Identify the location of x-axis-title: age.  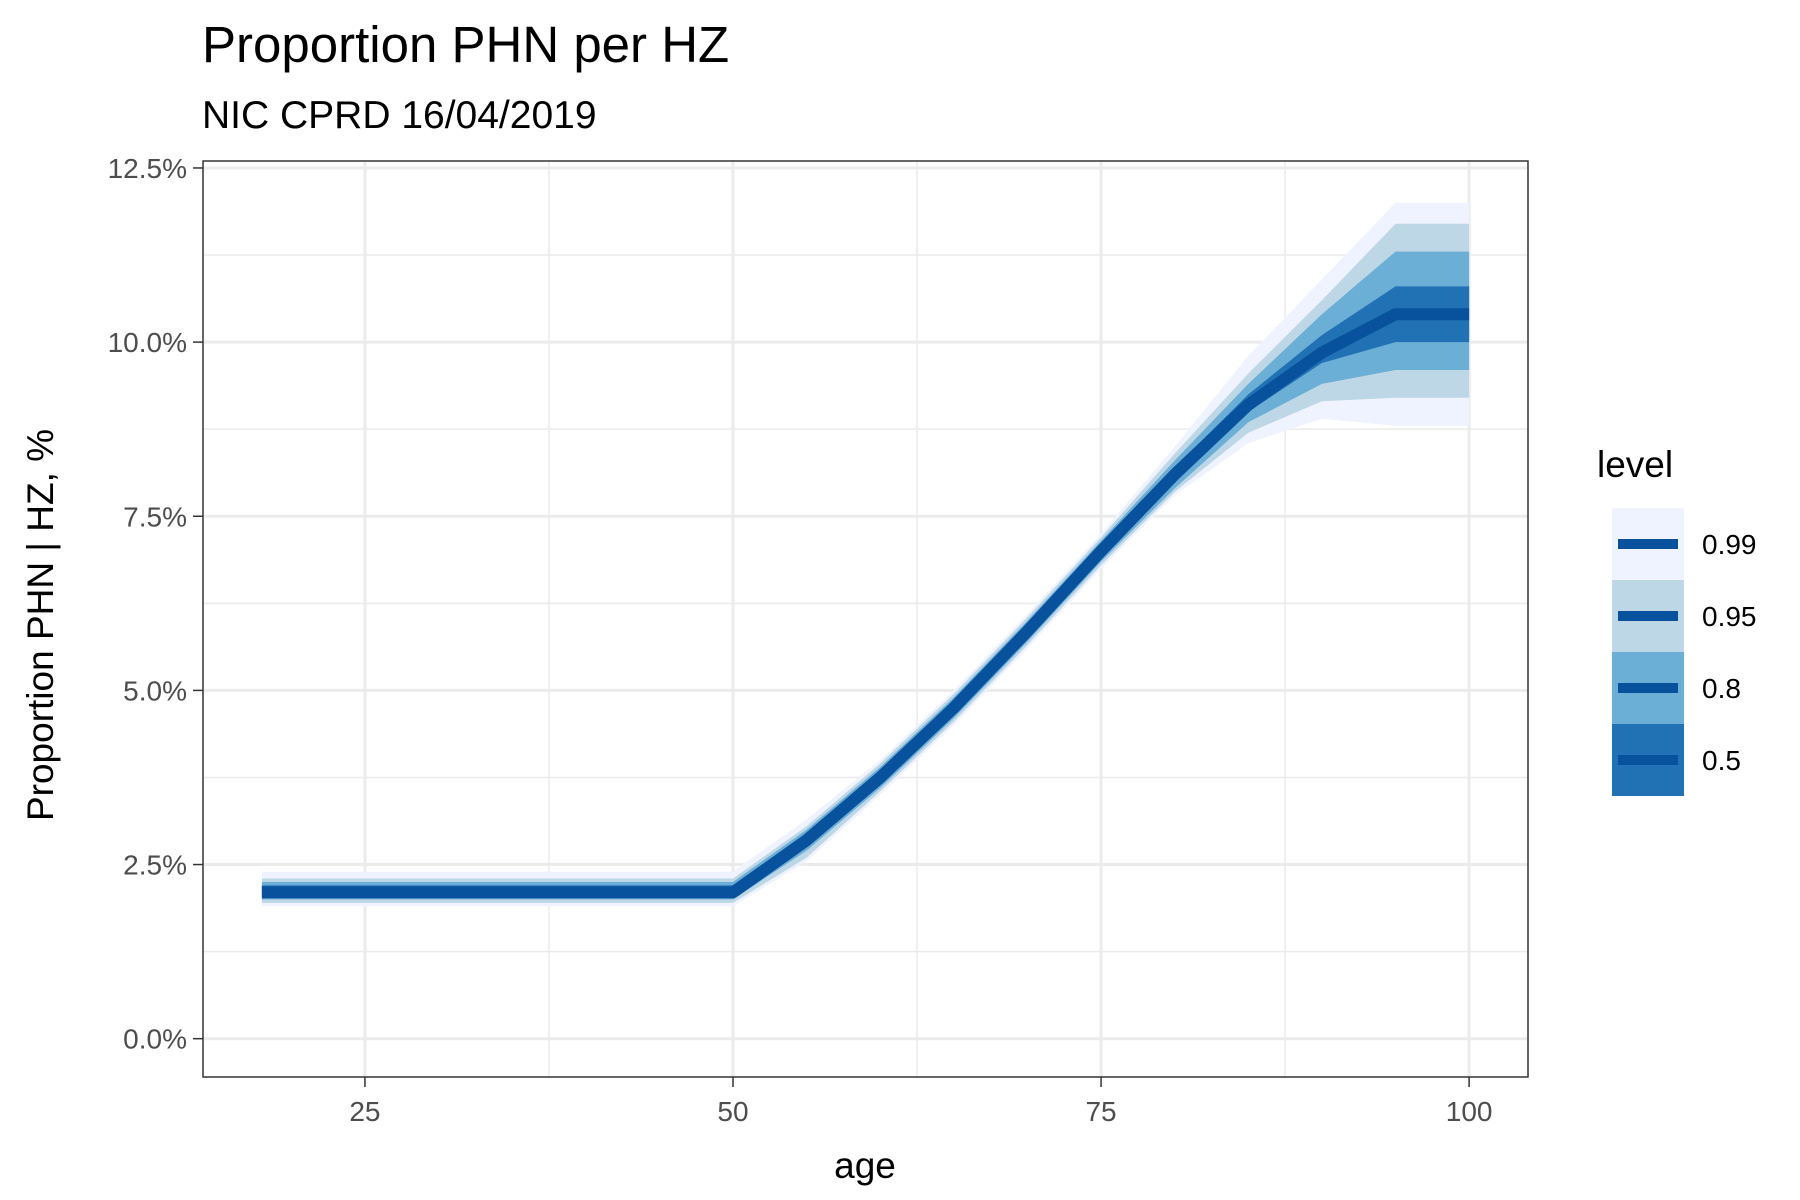
(865, 1165).